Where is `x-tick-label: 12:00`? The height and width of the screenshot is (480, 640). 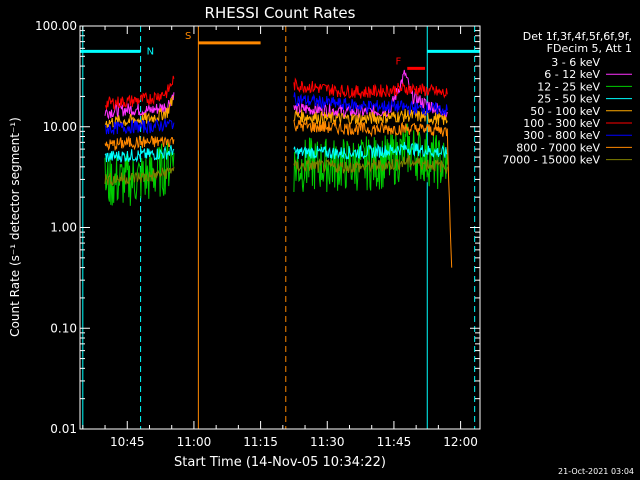
x-tick-label: 12:00 is located at coordinates (460, 442).